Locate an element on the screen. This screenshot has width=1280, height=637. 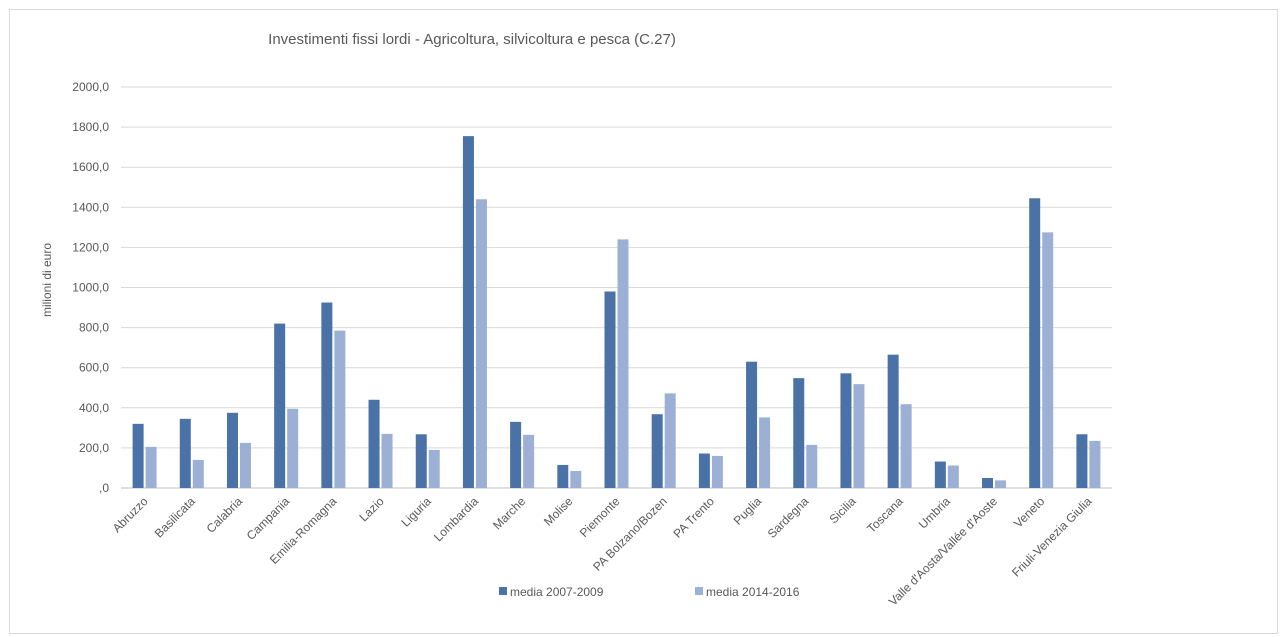
x-tick-label: Sardegna is located at coordinates (788, 517).